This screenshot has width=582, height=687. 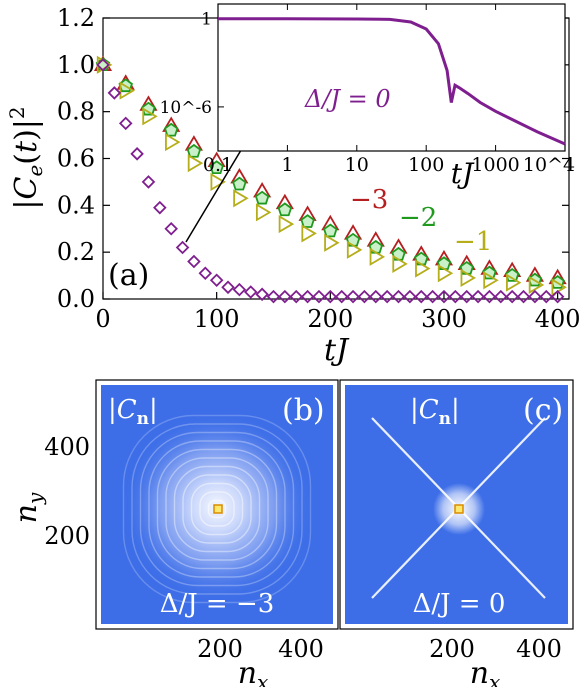 I want to click on panel-c-label: (c), so click(x=543, y=410).